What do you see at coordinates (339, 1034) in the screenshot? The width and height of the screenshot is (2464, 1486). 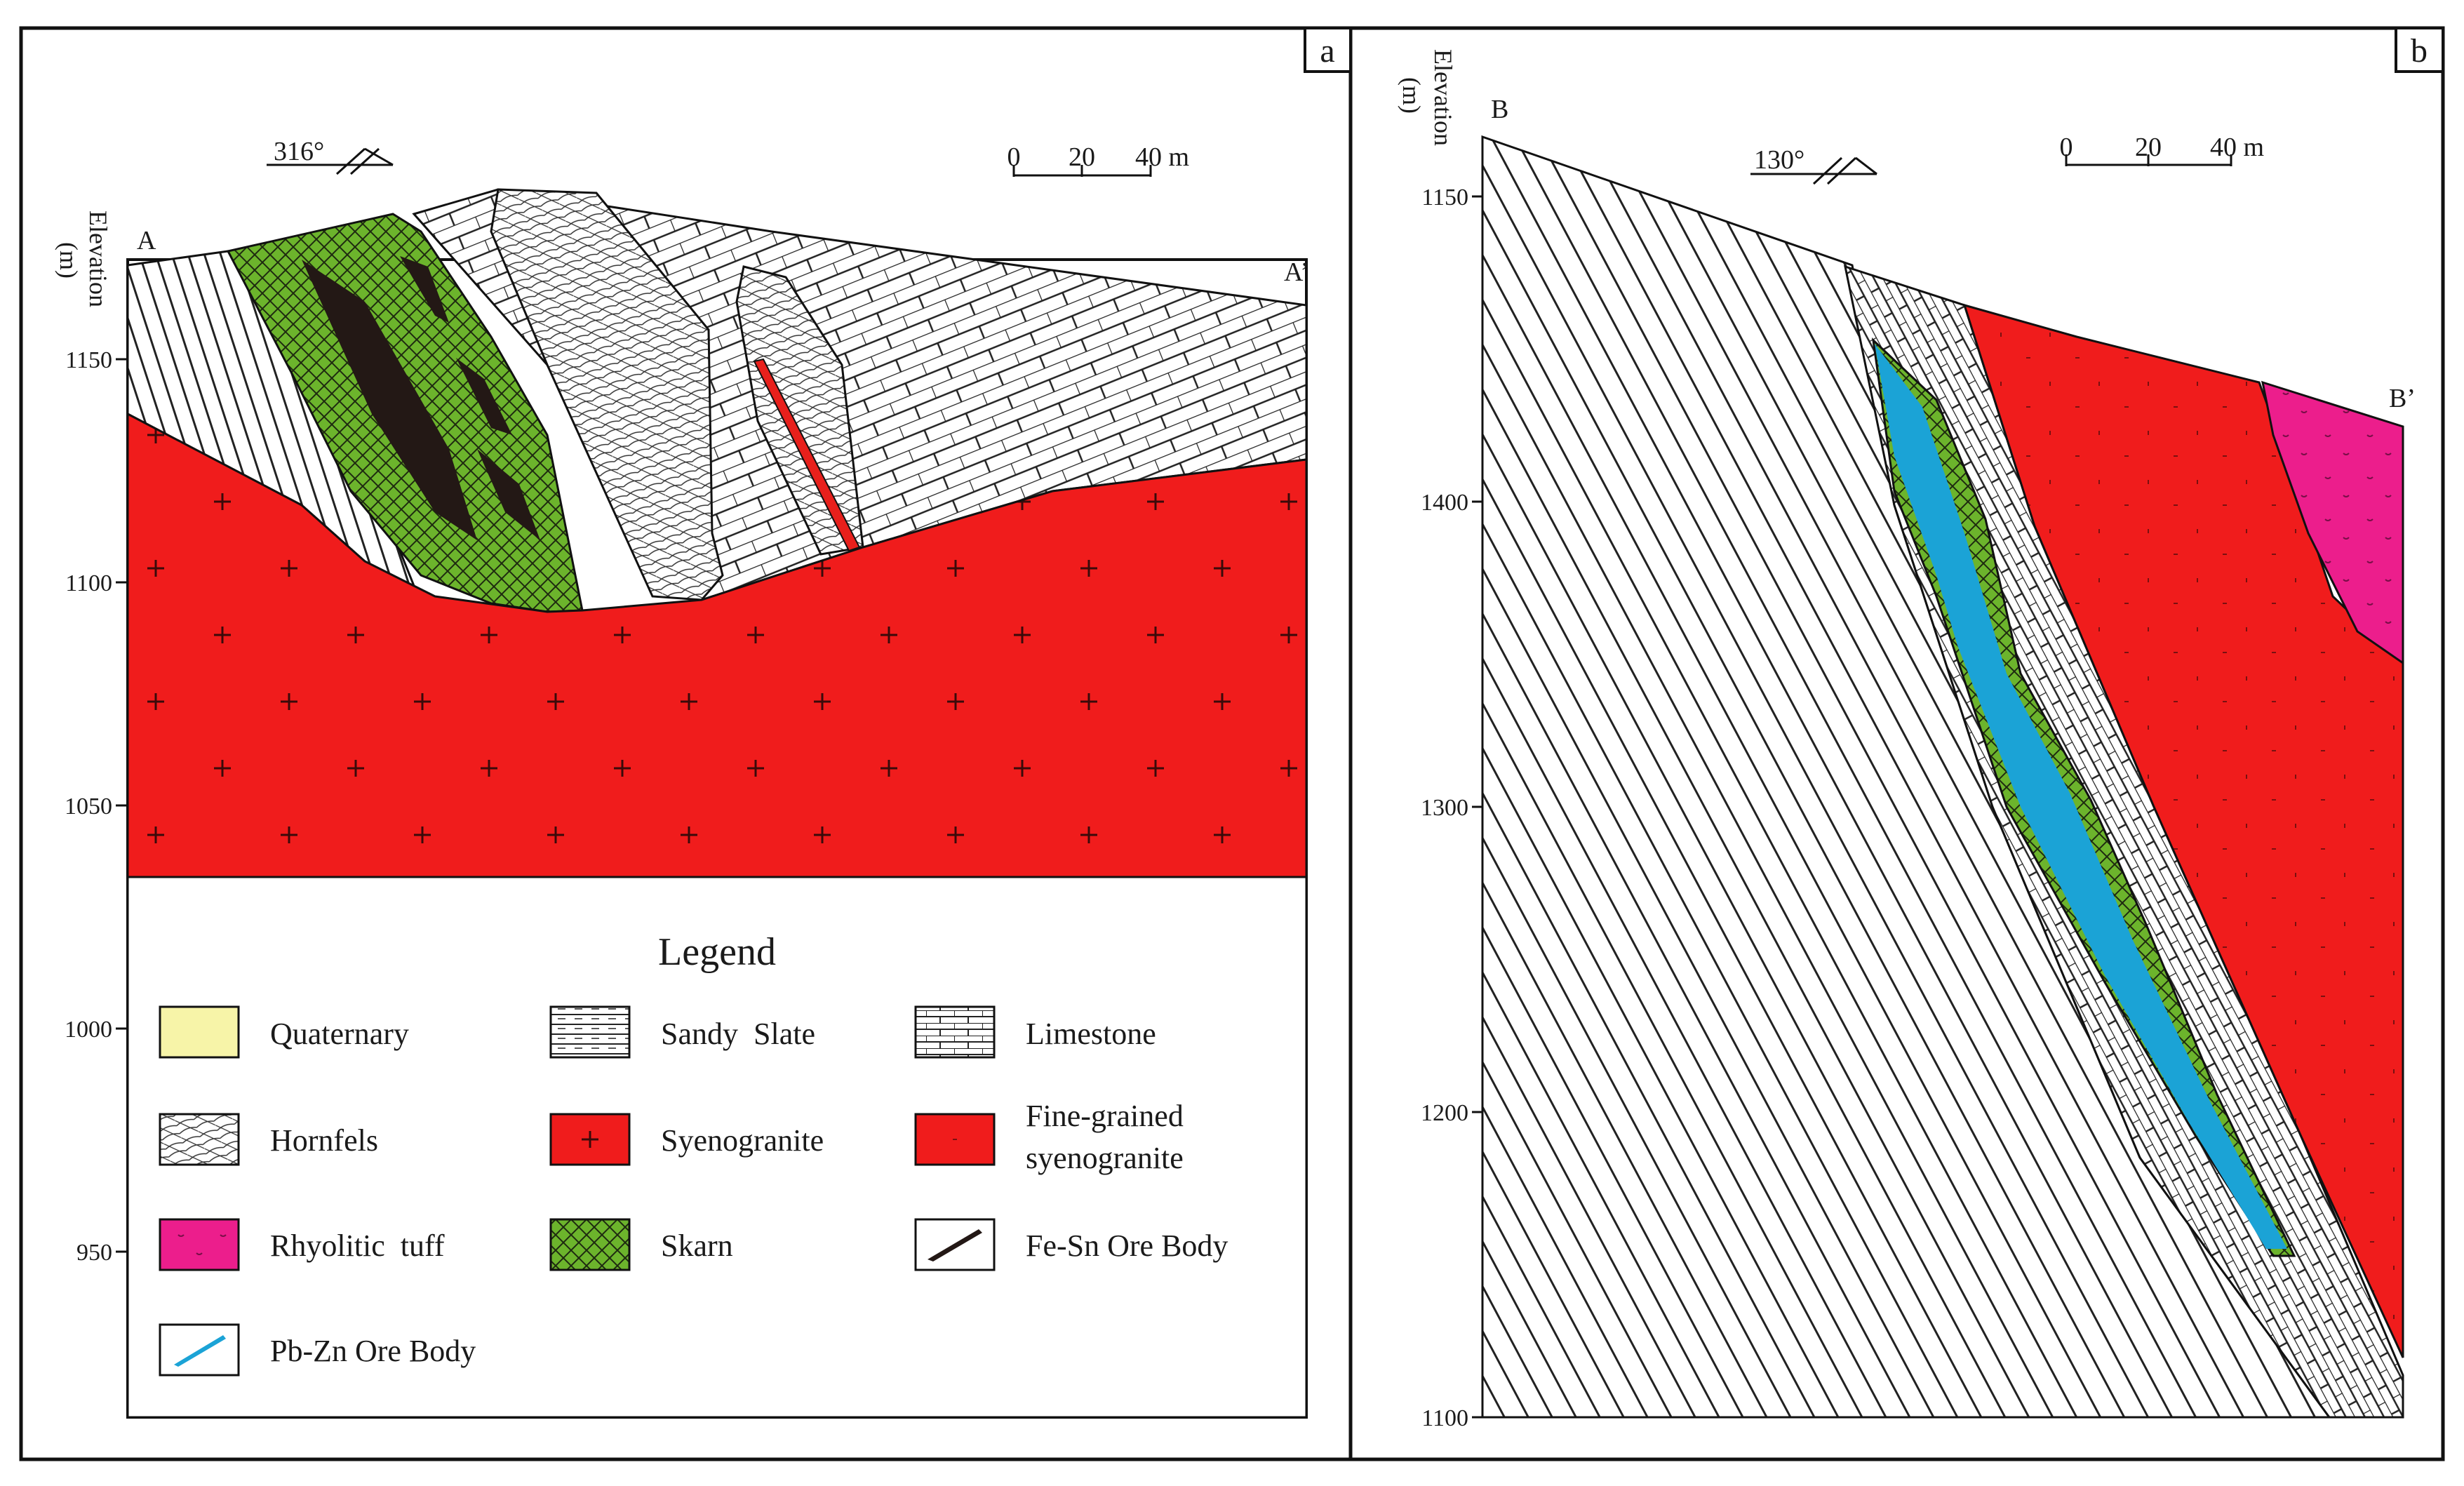 I see `legend-label-quaternary: Quaternary` at bounding box center [339, 1034].